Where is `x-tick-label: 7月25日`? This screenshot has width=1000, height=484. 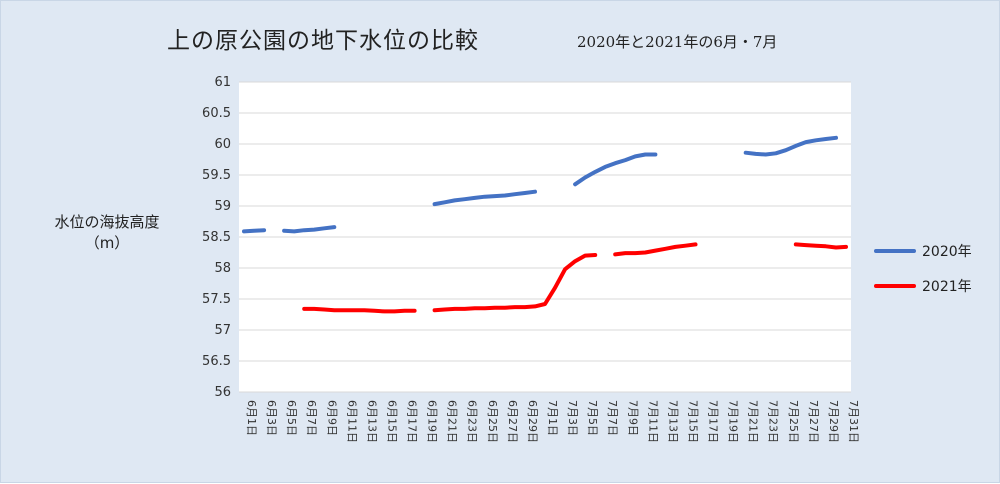
x-tick-label: 7月25日 is located at coordinates (793, 421).